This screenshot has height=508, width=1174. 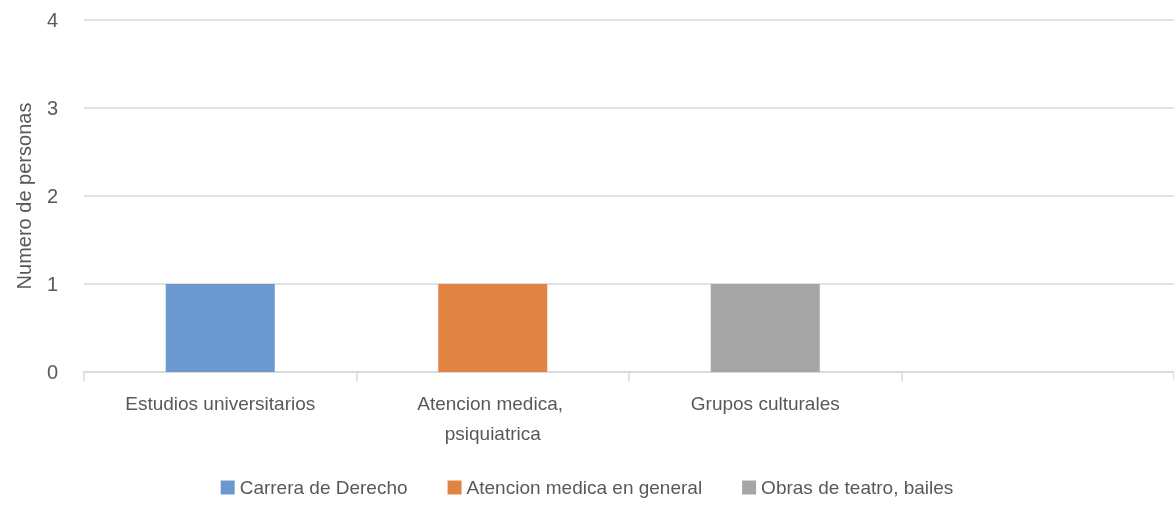 I want to click on legend-label: Atencion medica en general, so click(x=584, y=487).